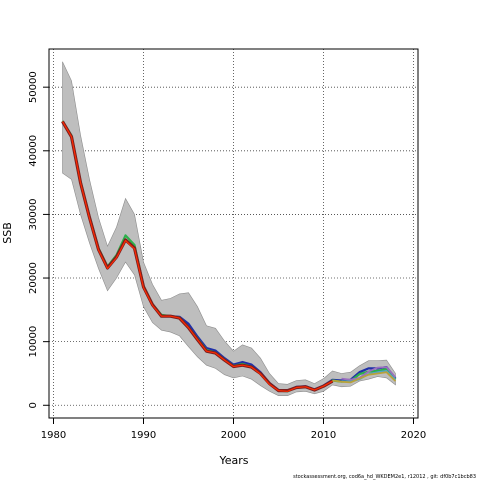 Image resolution: width=480 pixels, height=480 pixels. Describe the element at coordinates (39, 239) in the screenshot. I see `y-axis: 0 10000 20000 30000 40000 50000` at that location.